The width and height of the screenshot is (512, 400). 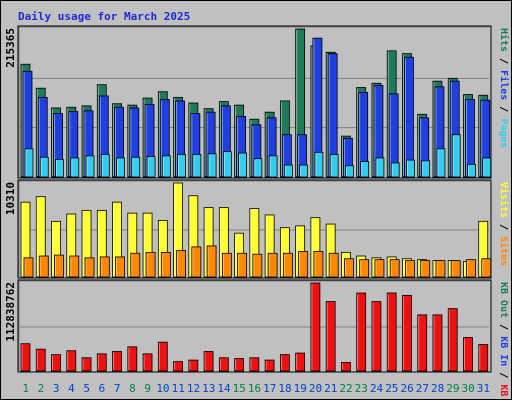 I want to click on chart-title: Daily usage for March 2025, so click(x=104, y=16).